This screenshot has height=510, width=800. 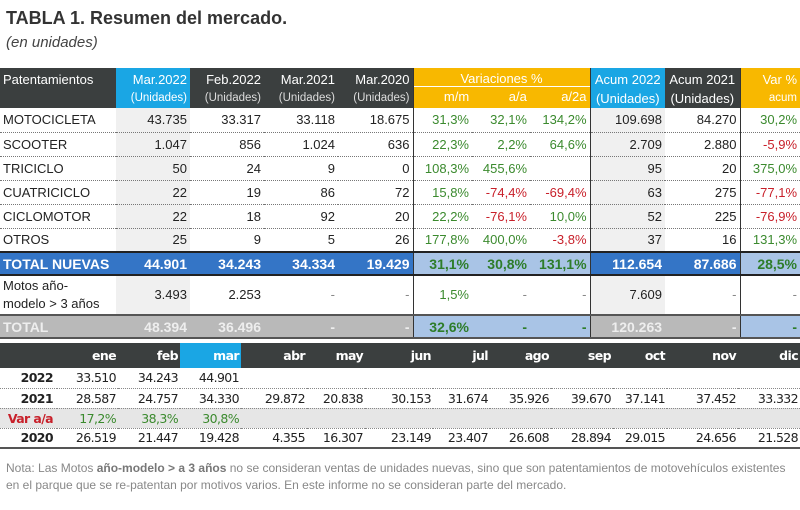 I want to click on row-label: MOTOCICLETA, so click(x=58, y=120).